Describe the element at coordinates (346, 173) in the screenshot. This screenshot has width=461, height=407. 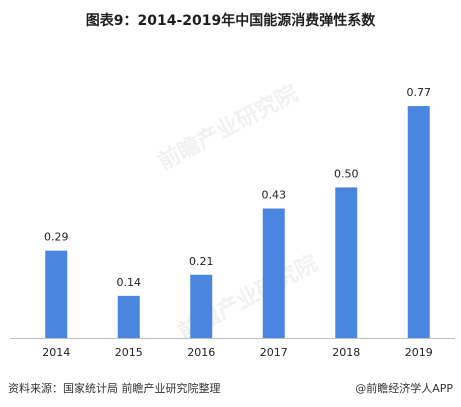
I see `value-label-2018: 0.50` at that location.